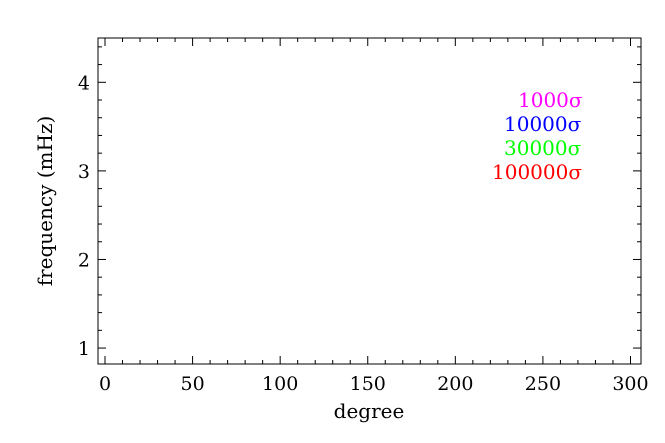 The width and height of the screenshot is (665, 443). What do you see at coordinates (45, 201) in the screenshot?
I see `y-axis-label: frequency (mHz)` at bounding box center [45, 201].